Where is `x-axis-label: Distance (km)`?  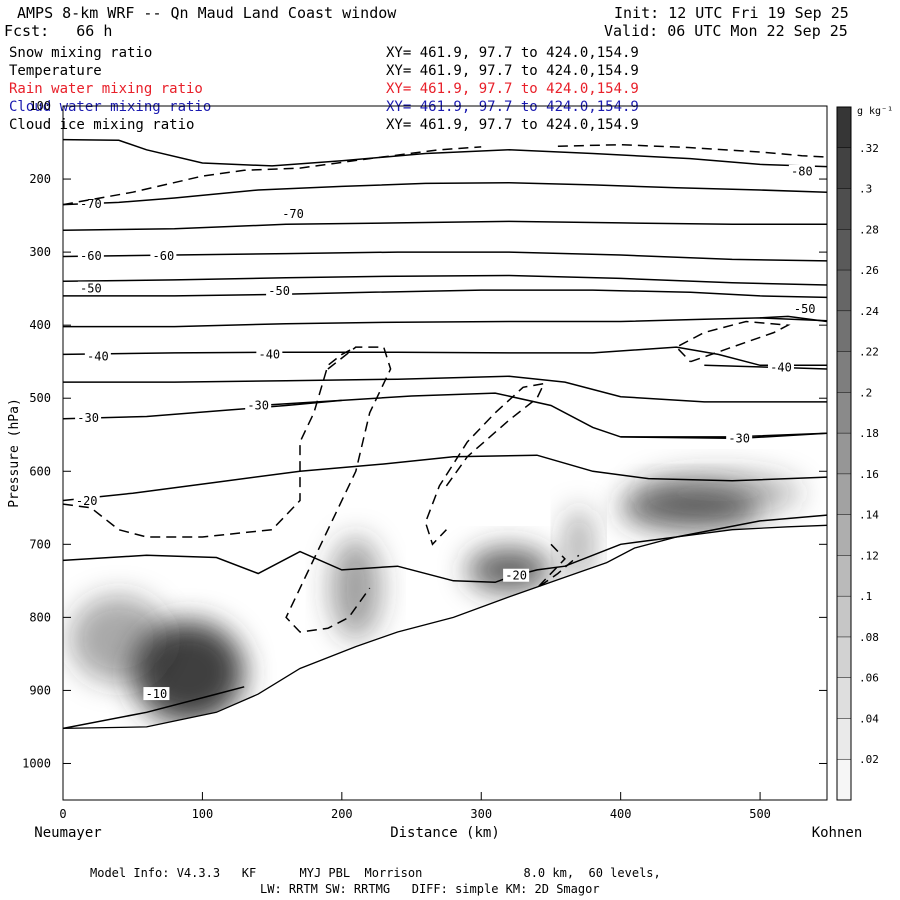
x-axis-label: Distance (km) is located at coordinates (445, 833).